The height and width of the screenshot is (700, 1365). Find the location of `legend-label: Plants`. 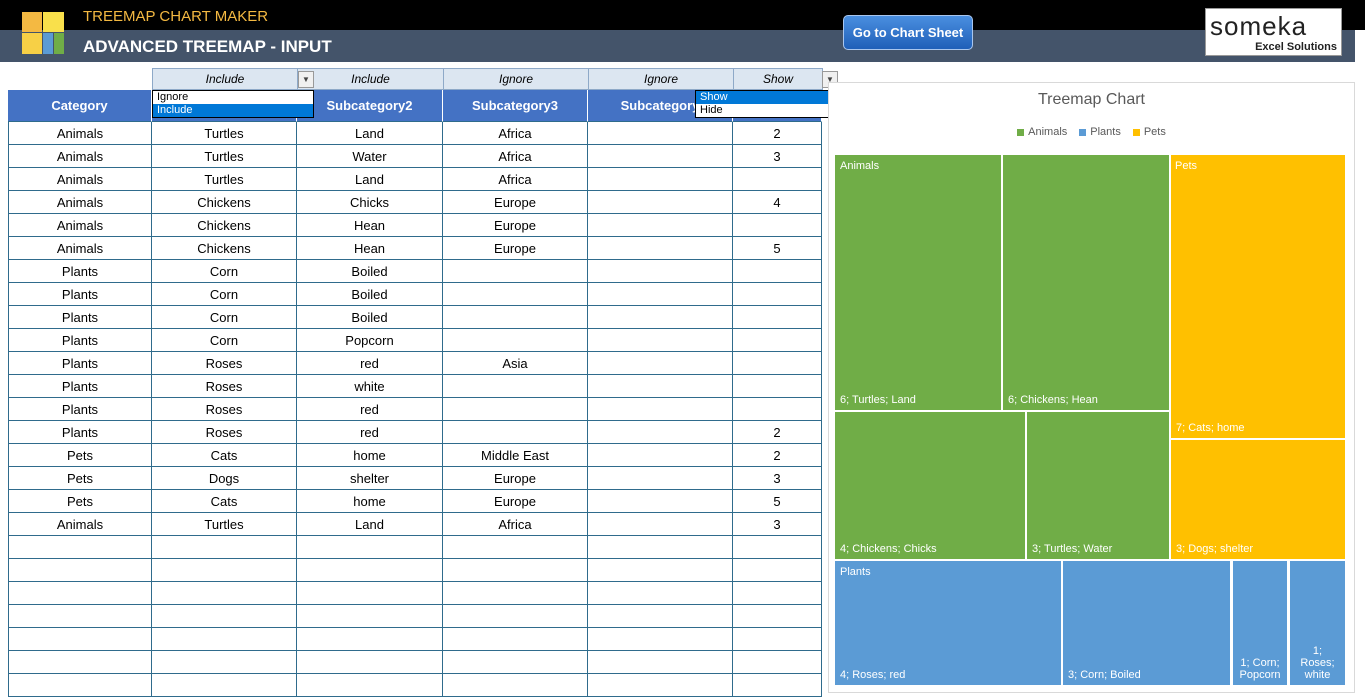

legend-label: Plants is located at coordinates (1105, 132).